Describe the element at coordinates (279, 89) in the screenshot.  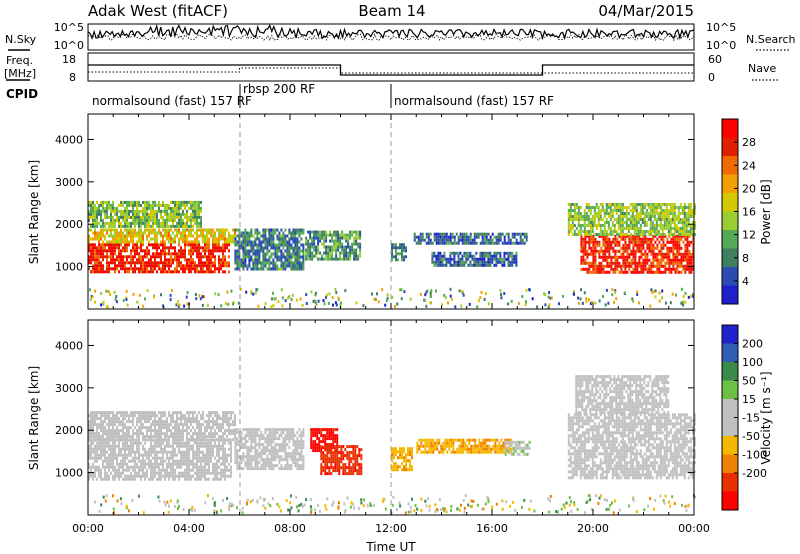
I see `cpid-segment-2: rbsp 200 RF` at that location.